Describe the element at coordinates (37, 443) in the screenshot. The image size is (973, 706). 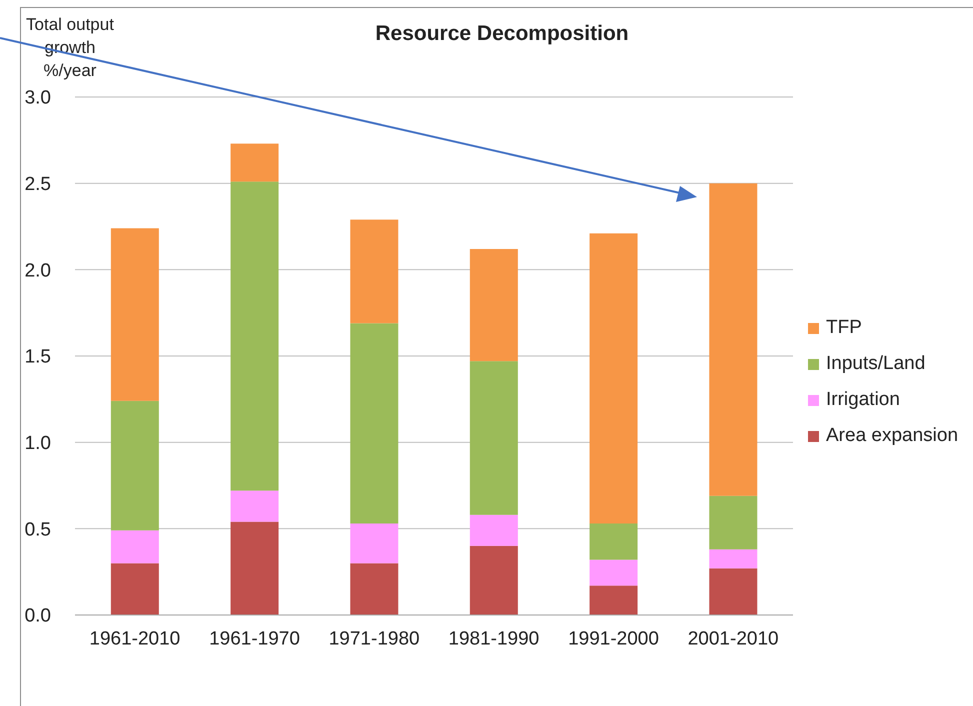
I see `y-tick-label: 1.0` at that location.